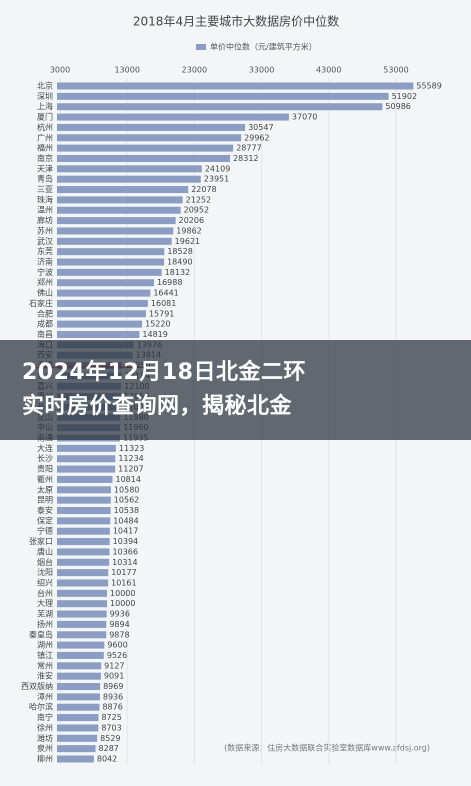 The image size is (471, 786). I want to click on value-label: 9894, so click(119, 624).